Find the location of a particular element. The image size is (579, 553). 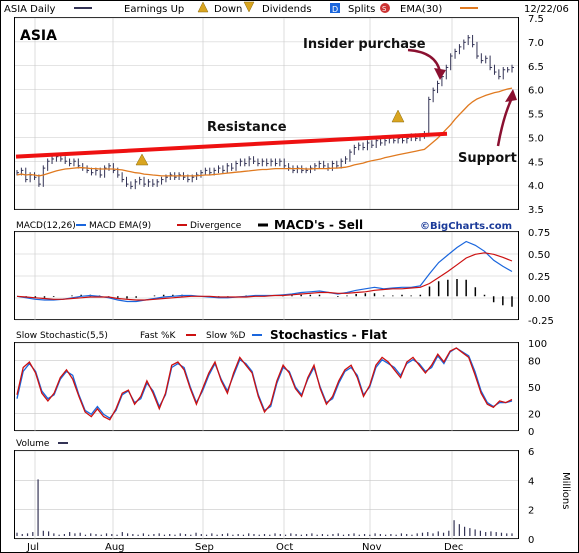

x-tick-label: Dec is located at coordinates (453, 547).